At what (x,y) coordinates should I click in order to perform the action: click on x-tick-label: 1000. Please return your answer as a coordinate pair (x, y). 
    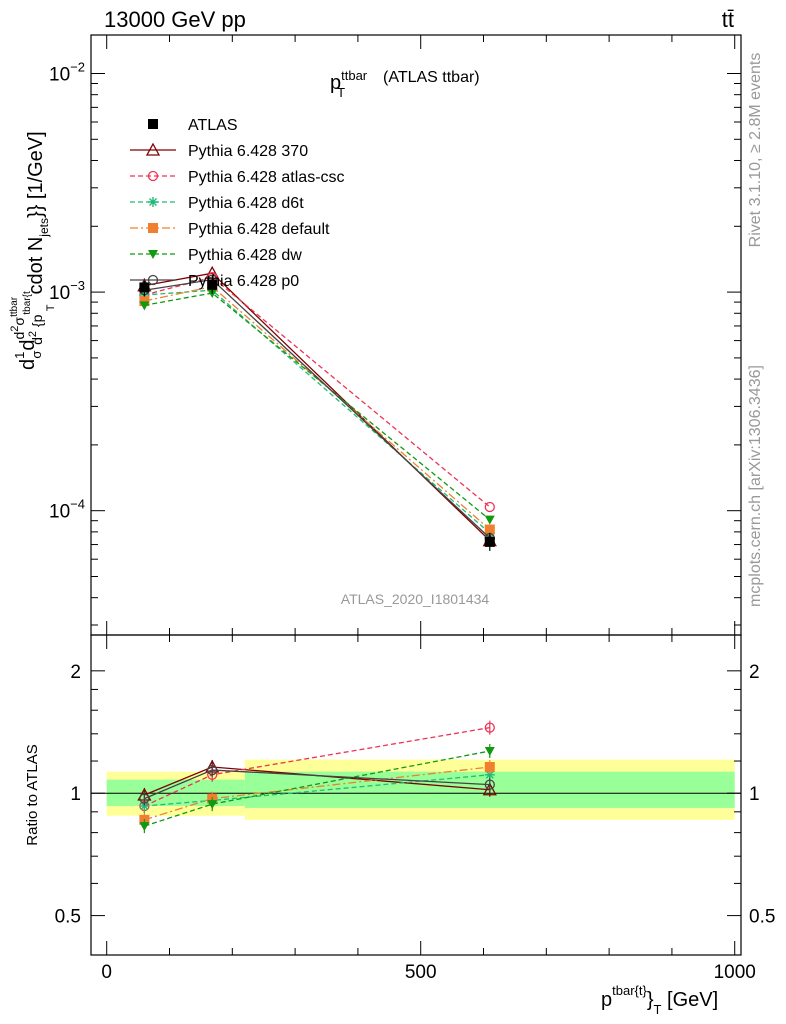
    Looking at the image, I should click on (735, 972).